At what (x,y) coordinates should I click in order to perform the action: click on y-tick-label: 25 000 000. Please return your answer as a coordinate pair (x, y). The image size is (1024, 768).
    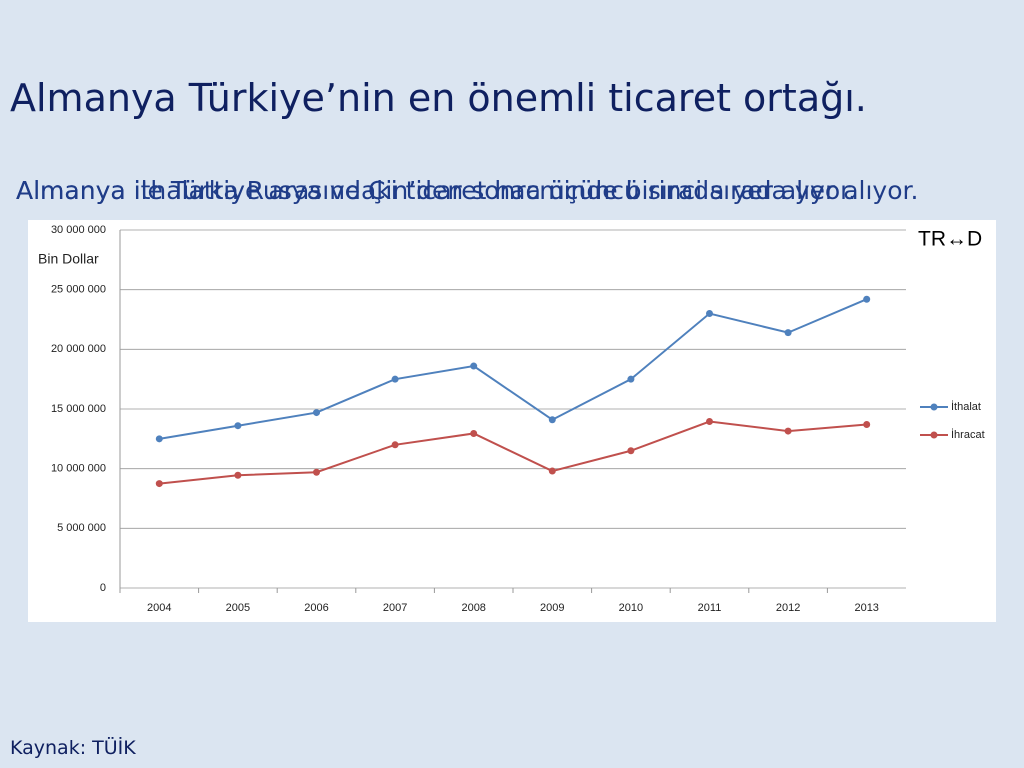
    Looking at the image, I should click on (78, 290).